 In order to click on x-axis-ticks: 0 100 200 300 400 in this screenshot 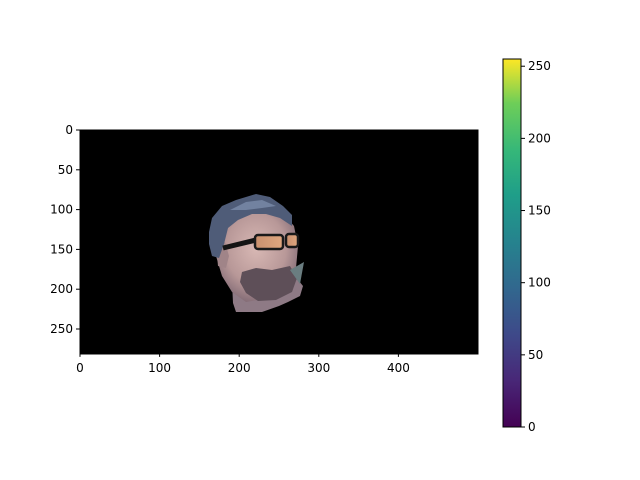, I will do `click(243, 363)`.